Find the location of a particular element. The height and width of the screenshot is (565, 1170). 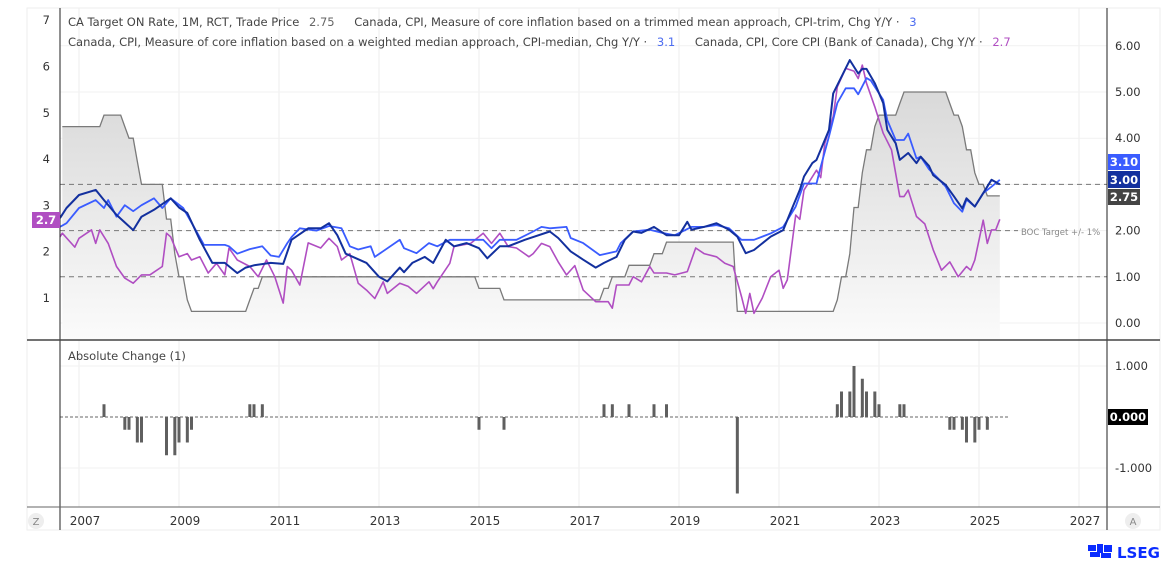

svg-text: 3.00 is located at coordinates (1124, 180).